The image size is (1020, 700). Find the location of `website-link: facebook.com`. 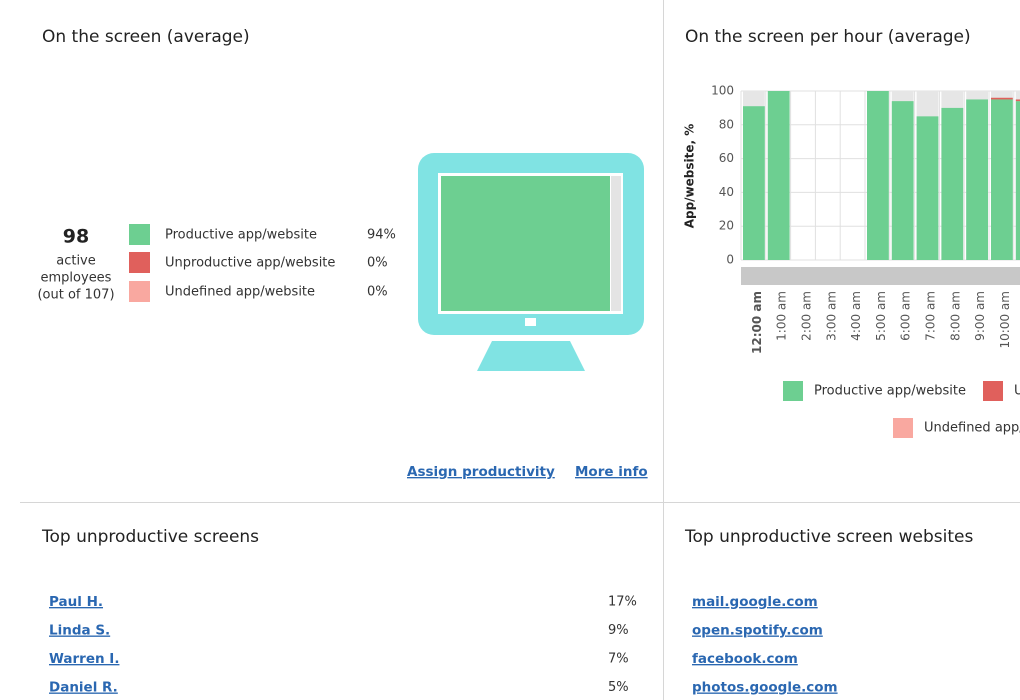

website-link: facebook.com is located at coordinates (745, 659).